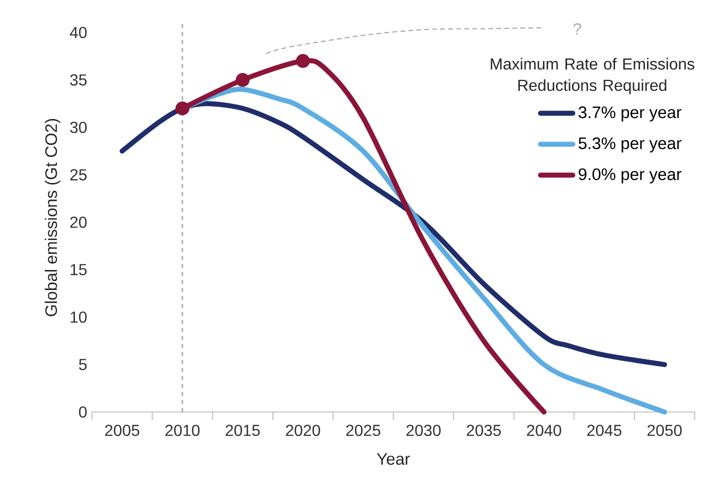 Image resolution: width=707 pixels, height=487 pixels. I want to click on y-tick-label: 30, so click(78, 128).